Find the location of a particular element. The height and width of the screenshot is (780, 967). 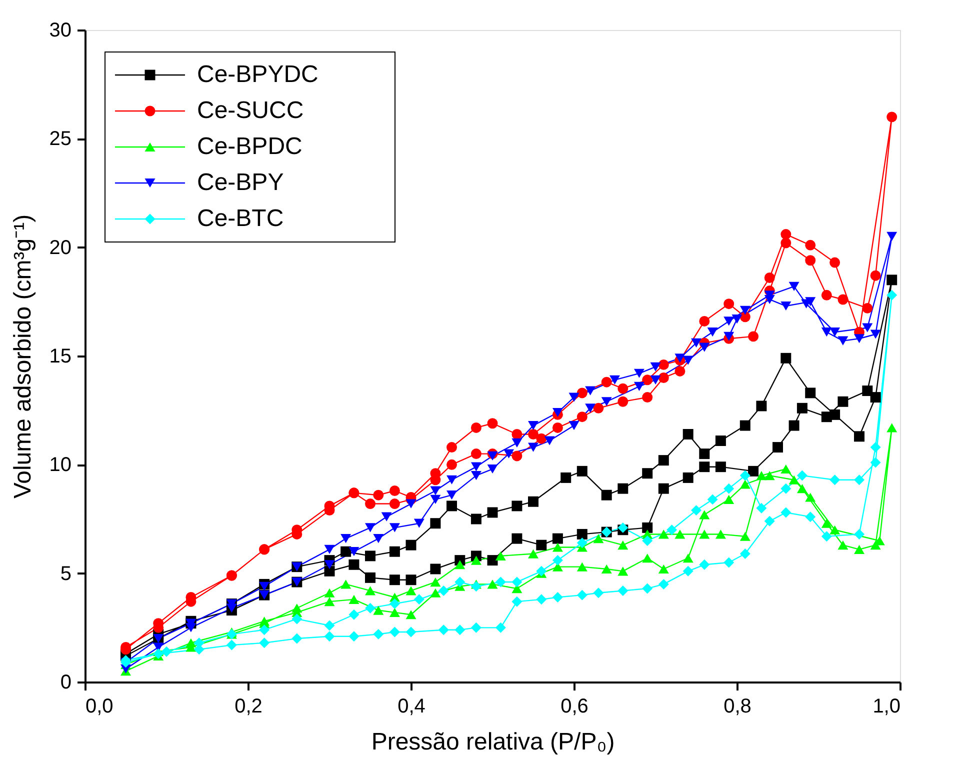

y-tick-label: 25 is located at coordinates (60, 139).